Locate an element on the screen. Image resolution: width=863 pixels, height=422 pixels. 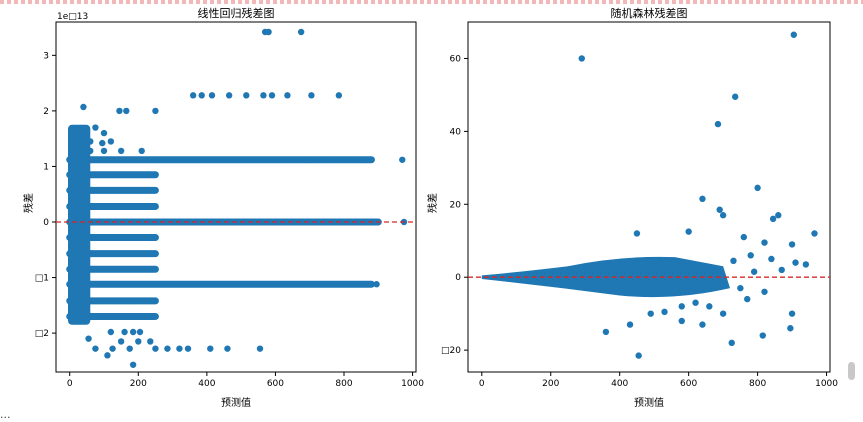
y-tick-label: 3 is located at coordinates (46, 56).